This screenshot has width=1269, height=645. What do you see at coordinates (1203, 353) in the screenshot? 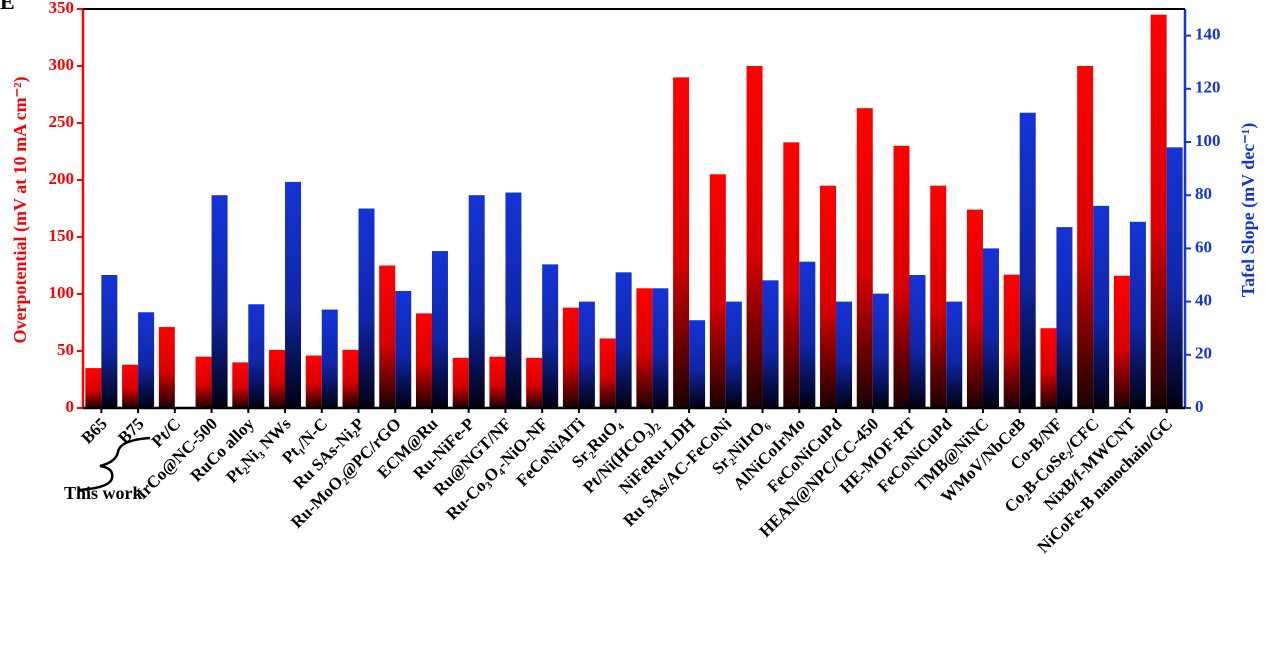
I see `y2-tick-label: 20` at bounding box center [1203, 353].